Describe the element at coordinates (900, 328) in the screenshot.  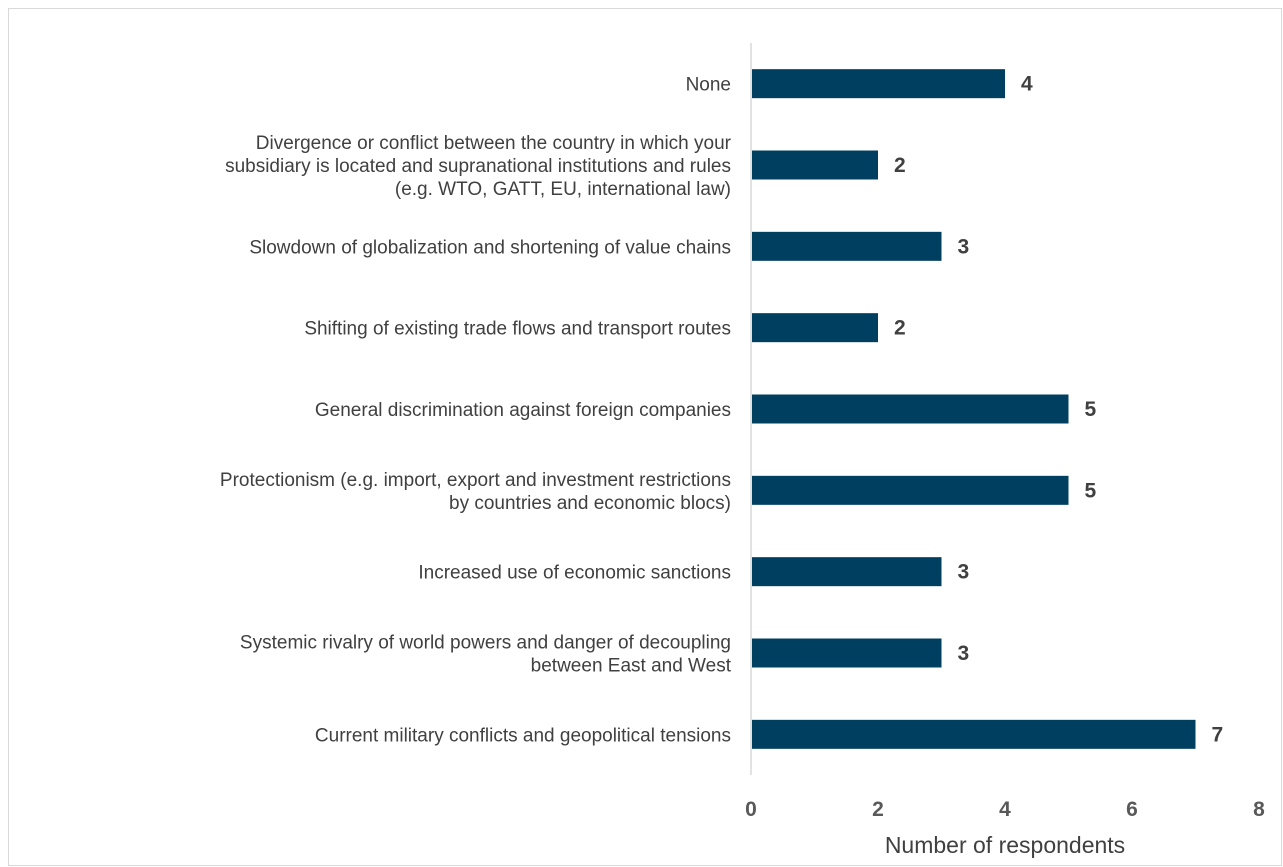
I see `data-label-3: 2` at that location.